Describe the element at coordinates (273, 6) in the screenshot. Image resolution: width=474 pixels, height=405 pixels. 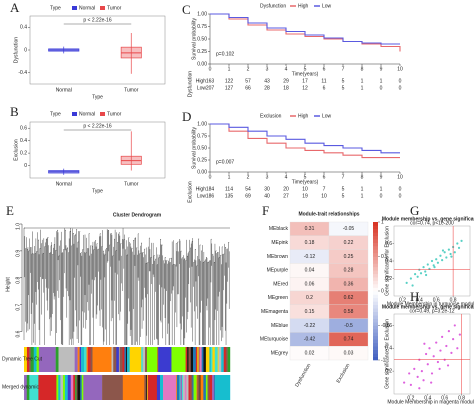
I see `legend-title: Dysfunction` at that location.